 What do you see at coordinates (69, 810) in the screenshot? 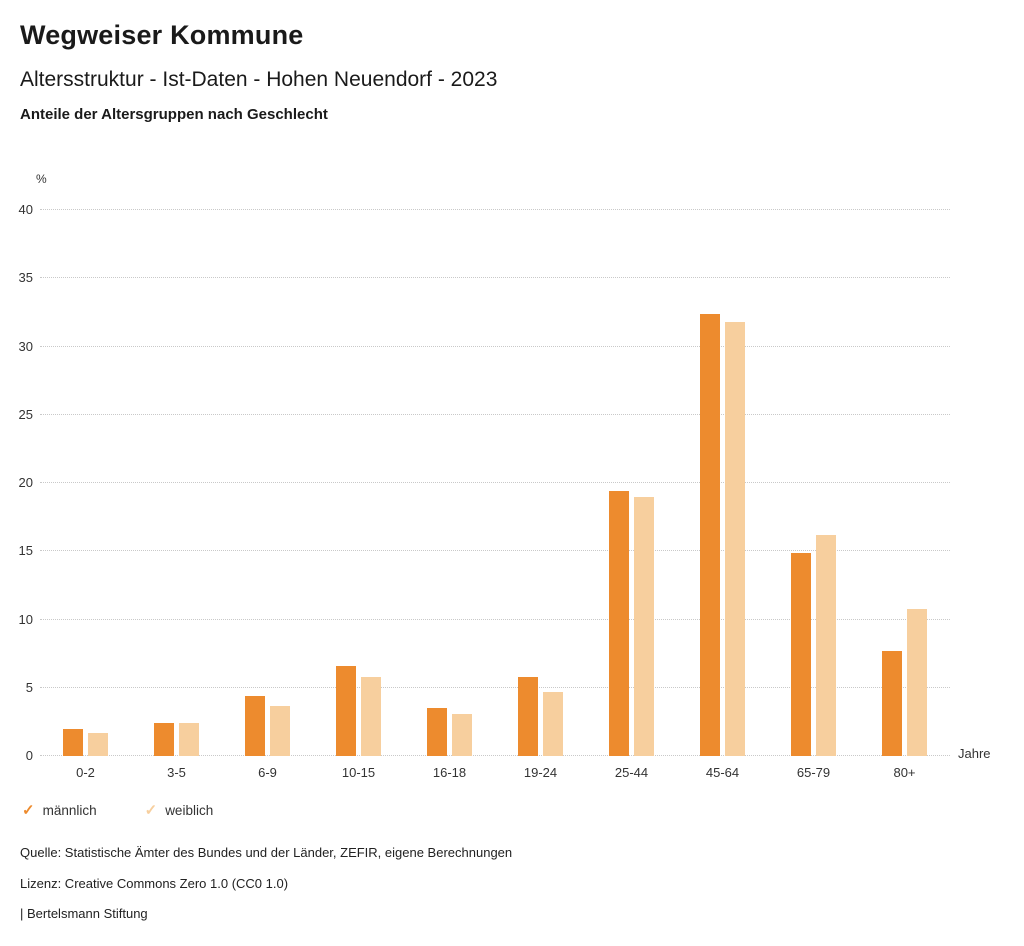
I see `legend-label: männlich` at bounding box center [69, 810].